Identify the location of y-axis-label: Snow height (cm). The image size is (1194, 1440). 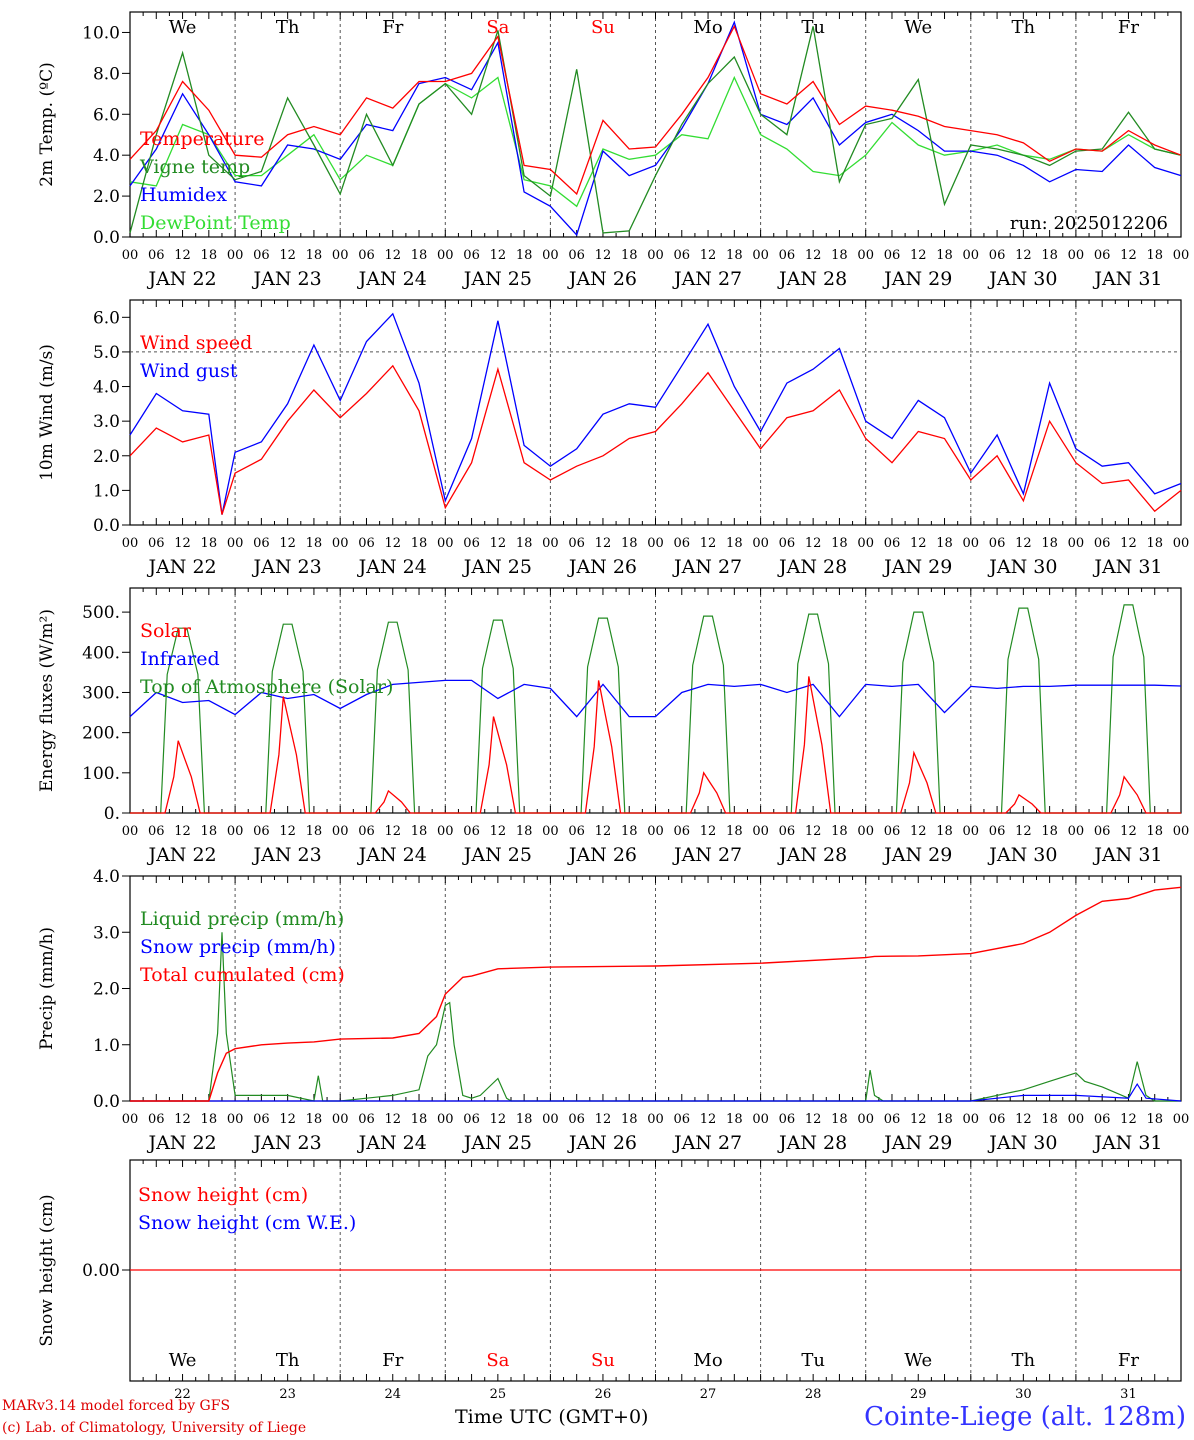
(47, 1270).